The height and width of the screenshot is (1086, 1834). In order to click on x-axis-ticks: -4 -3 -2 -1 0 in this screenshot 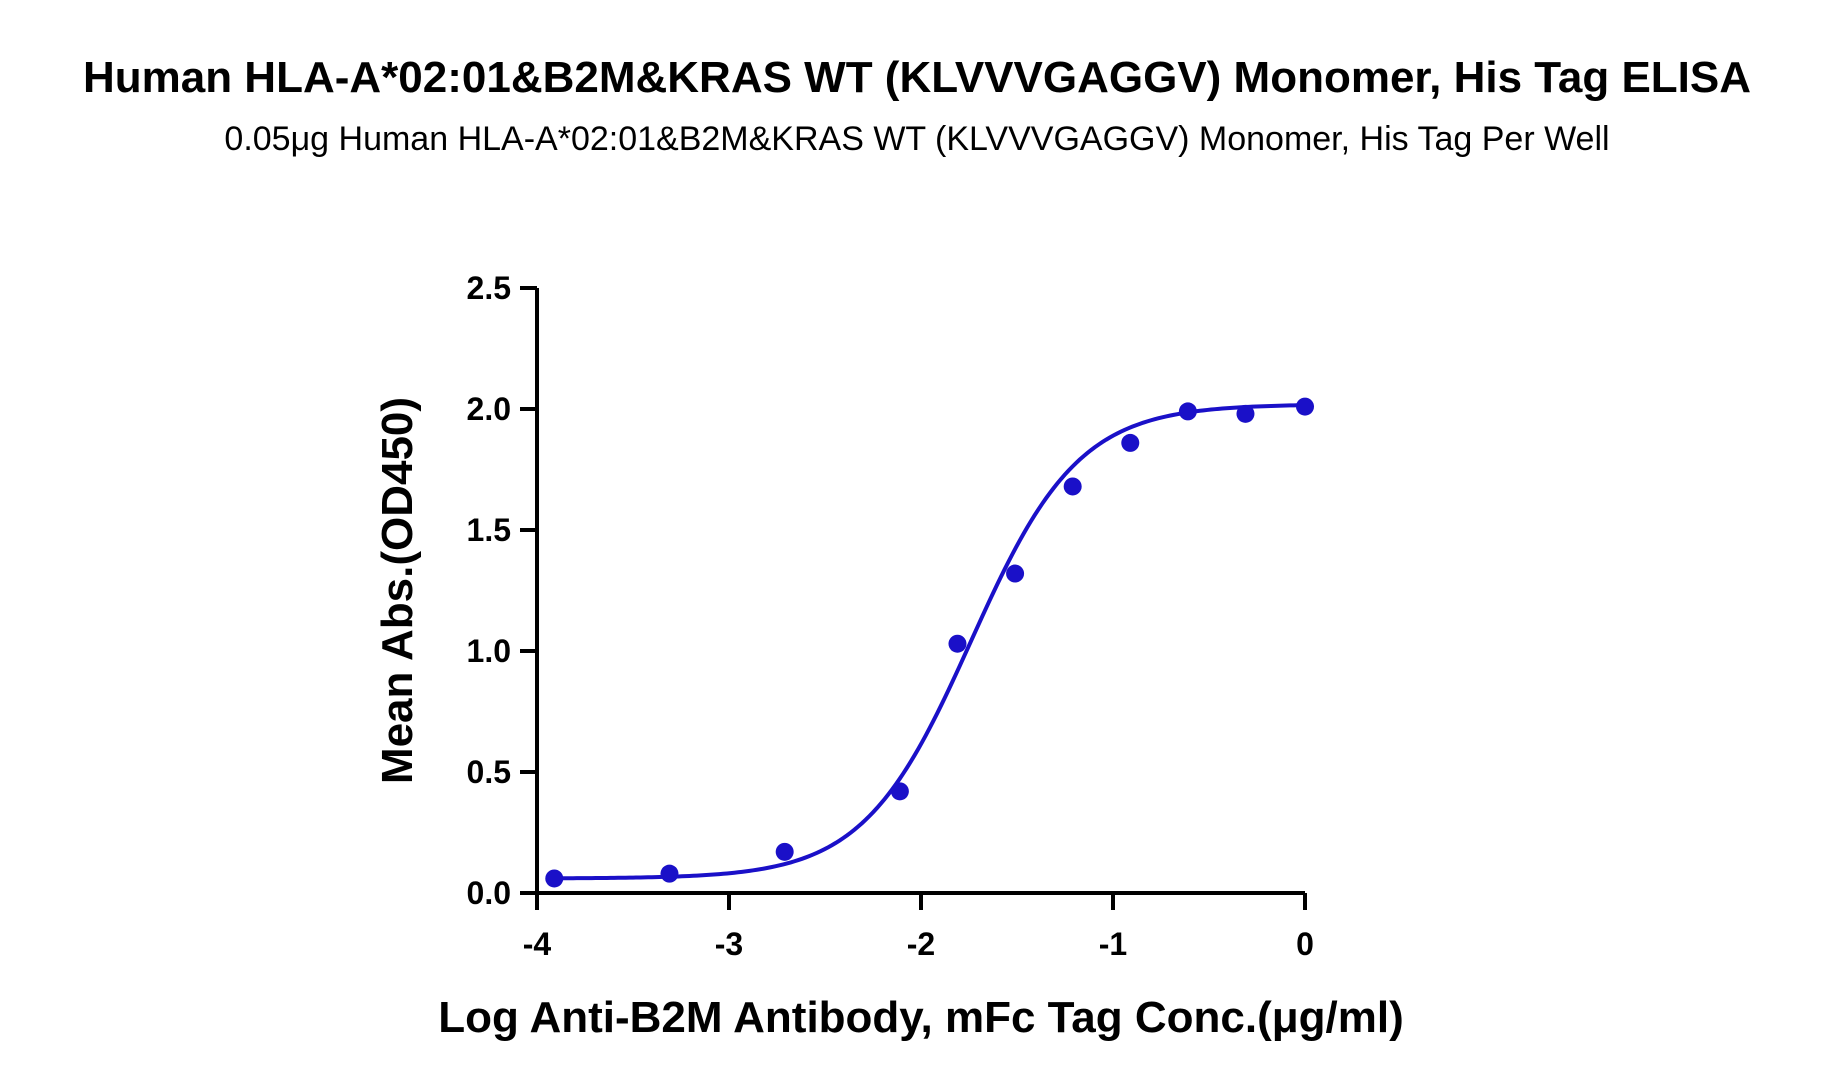, I will do `click(918, 927)`.